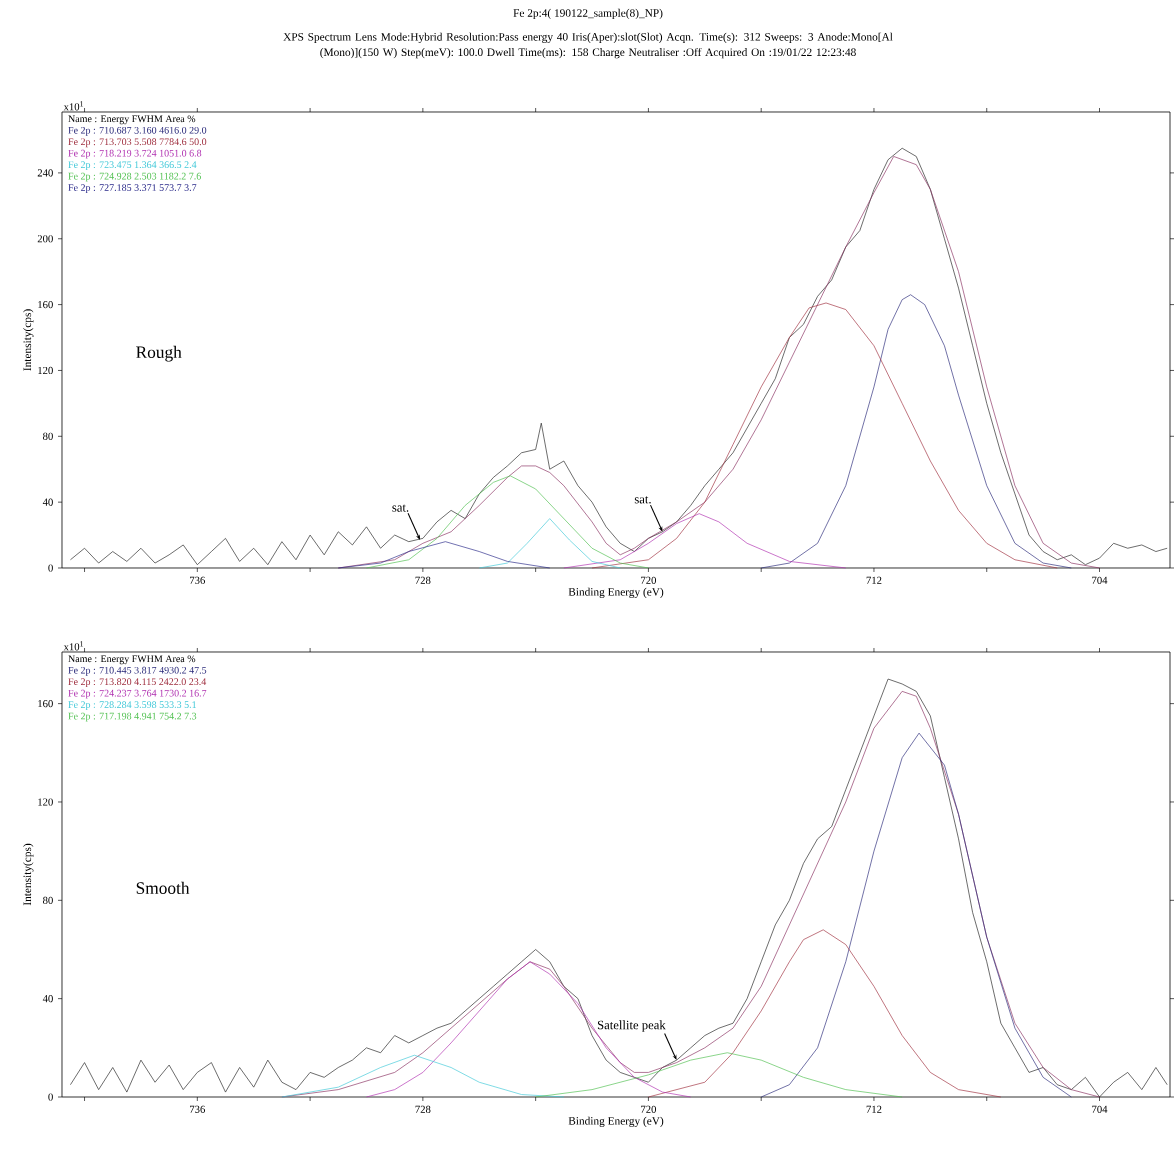  What do you see at coordinates (137, 671) in the screenshot?
I see `text: Fe 2p : 710.445 3.817 4930.2 47.5` at bounding box center [137, 671].